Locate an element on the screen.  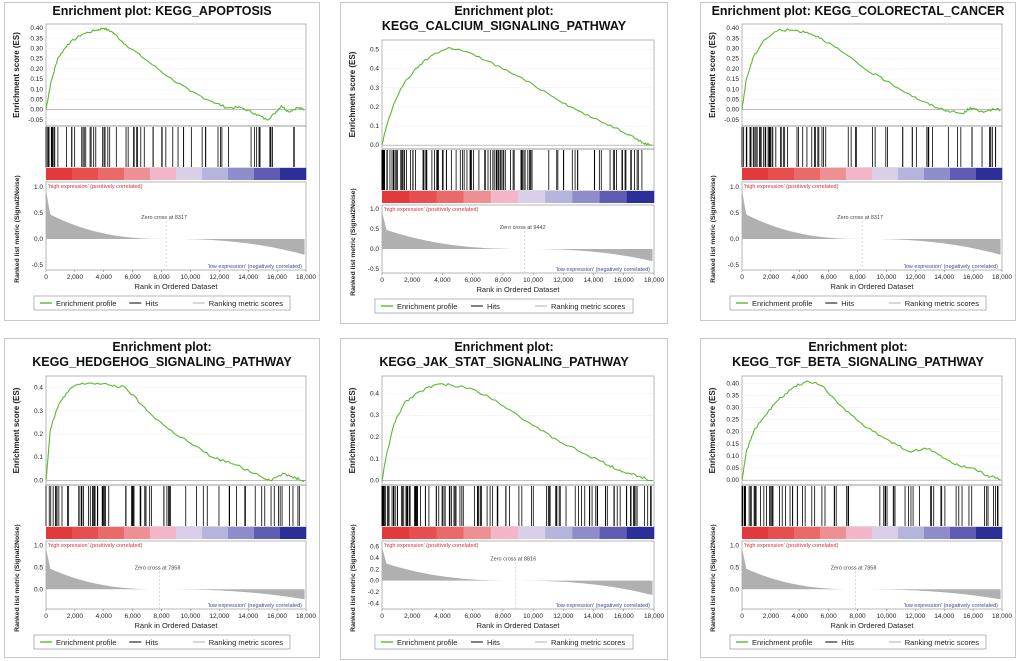
plot-title: Enrichment plot: KEGG_APOPTOSIS is located at coordinates (161, 11).